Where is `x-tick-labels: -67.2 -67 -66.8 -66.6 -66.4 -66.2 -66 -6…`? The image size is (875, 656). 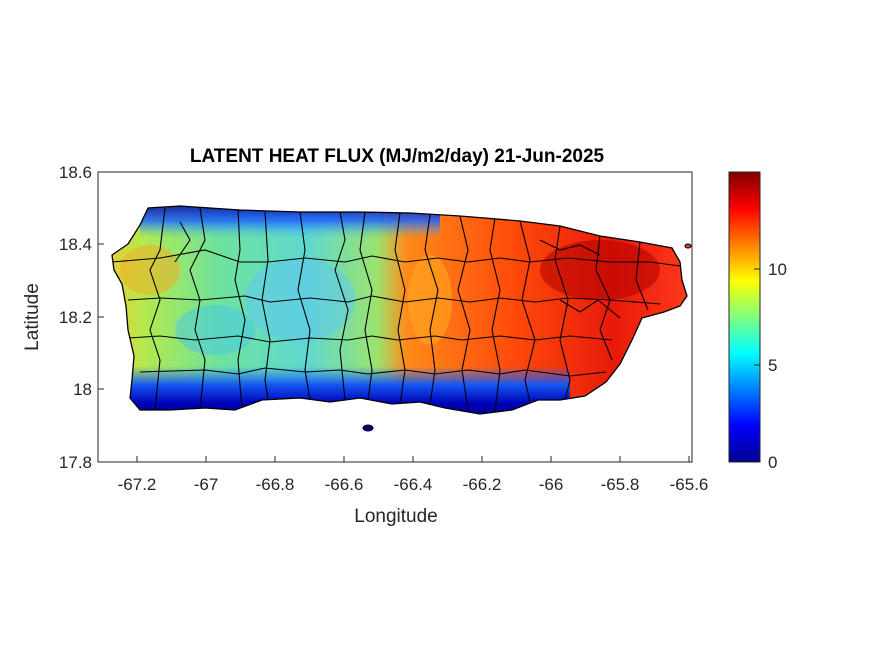 x-tick-labels: -67.2 -67 -66.8 -66.6 -66.4 -66.2 -66 -6… is located at coordinates (413, 484).